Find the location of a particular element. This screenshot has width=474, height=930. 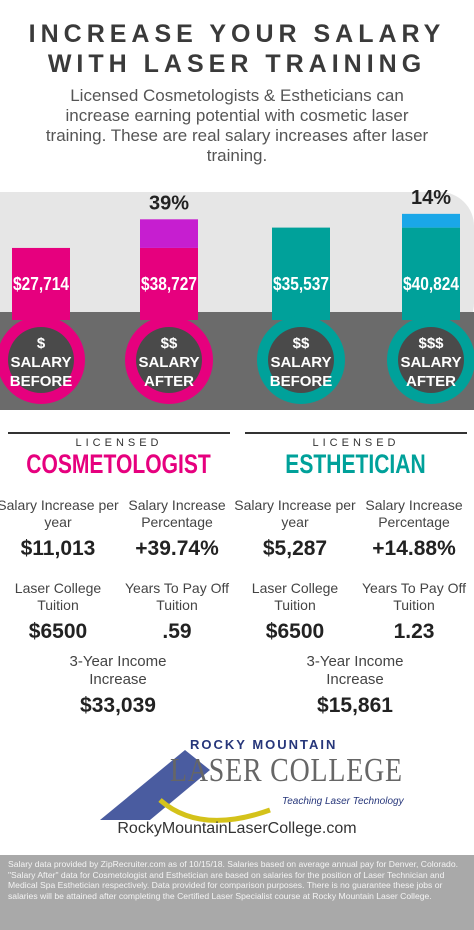

logo-line: ROCKY MOUNTAIN is located at coordinates (264, 744).